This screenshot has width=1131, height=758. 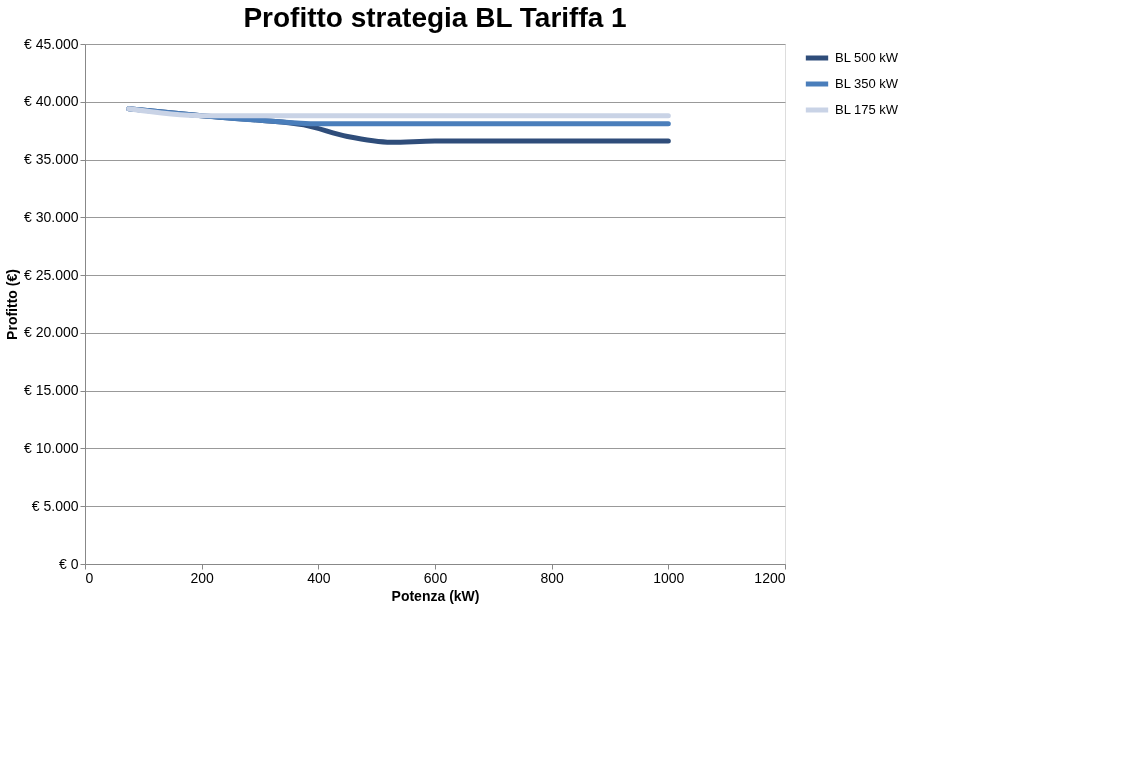 I want to click on x-tick-label: 1200, so click(x=770, y=577).